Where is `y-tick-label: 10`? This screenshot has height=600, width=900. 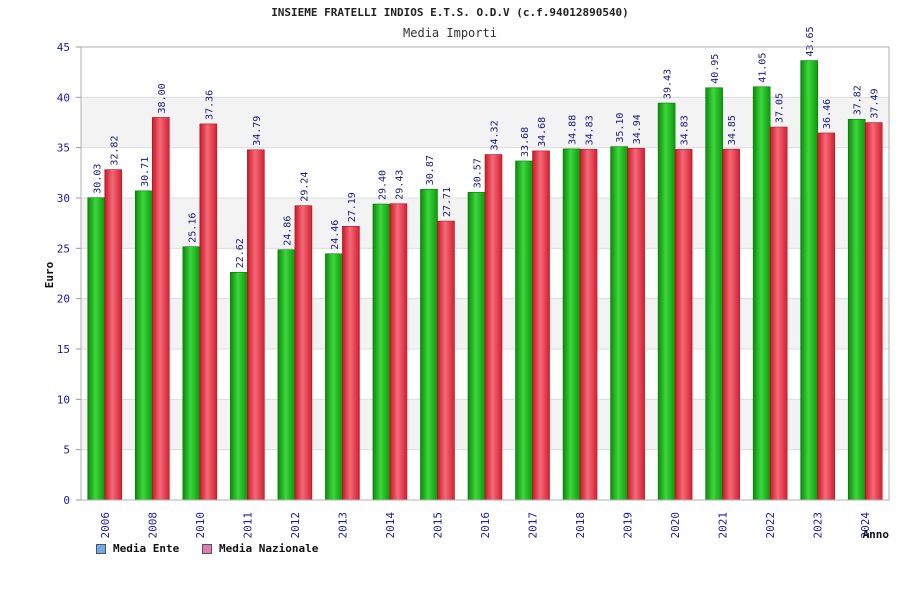
y-tick-label: 10 is located at coordinates (63, 399).